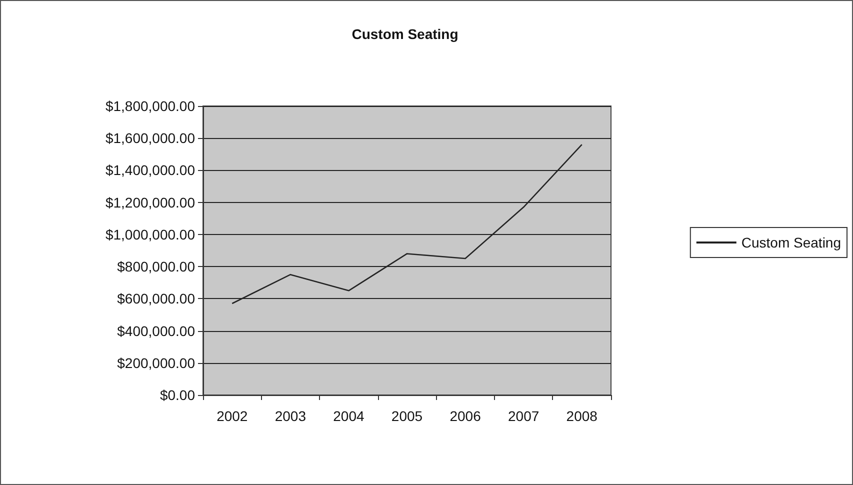  Describe the element at coordinates (405, 34) in the screenshot. I see `chart-title: Custom Seating` at that location.